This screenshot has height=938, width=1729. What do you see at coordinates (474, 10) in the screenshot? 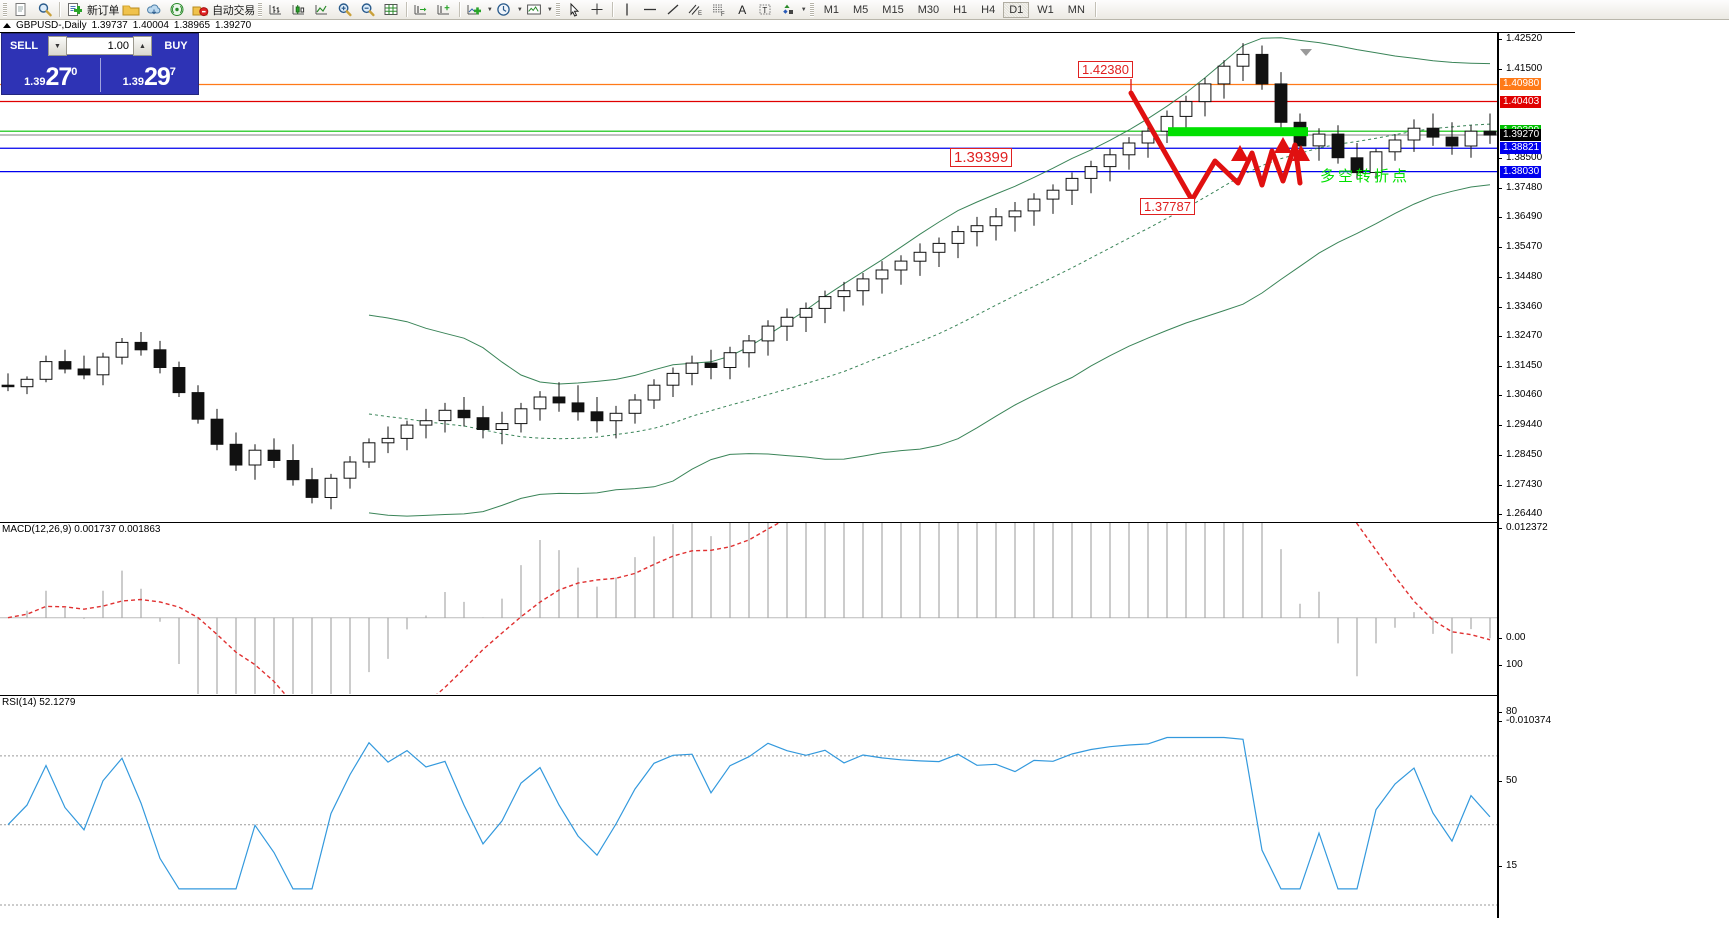
I see `add-indicator-icon` at bounding box center [474, 10].